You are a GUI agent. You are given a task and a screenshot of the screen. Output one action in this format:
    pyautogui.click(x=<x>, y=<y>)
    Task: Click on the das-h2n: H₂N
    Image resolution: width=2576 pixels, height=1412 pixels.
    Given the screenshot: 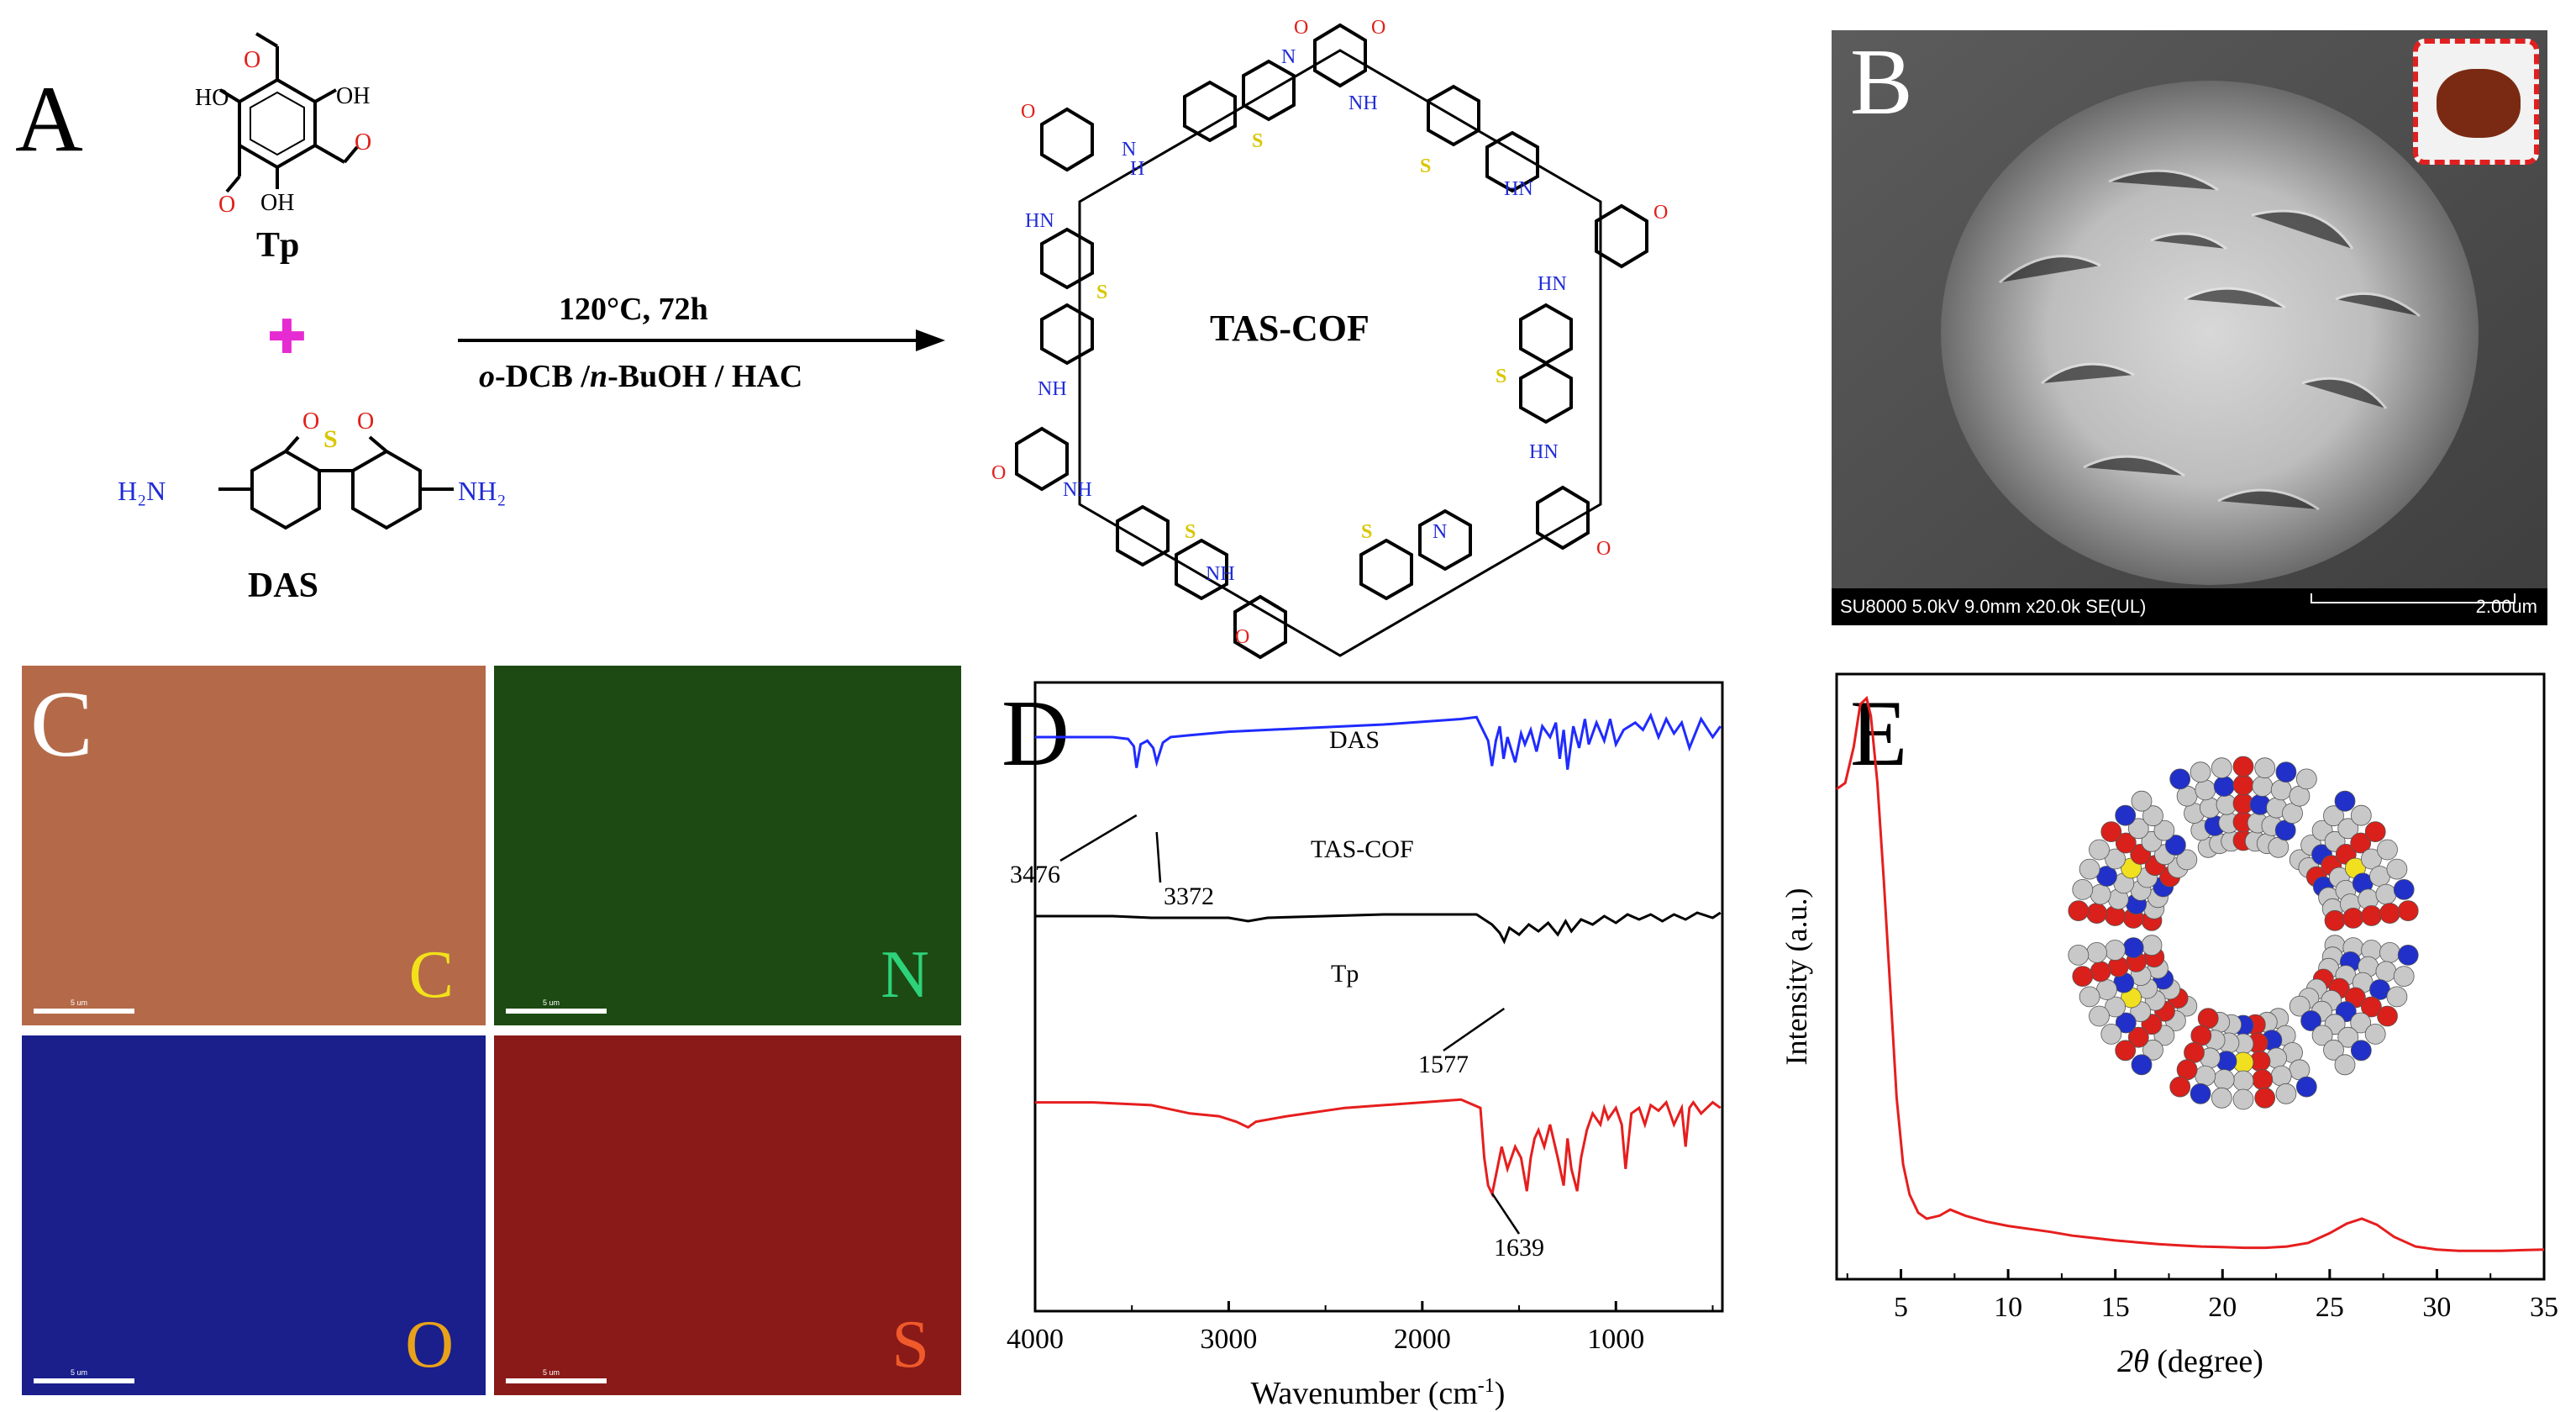 What is the action you would take?
    pyautogui.click(x=142, y=491)
    